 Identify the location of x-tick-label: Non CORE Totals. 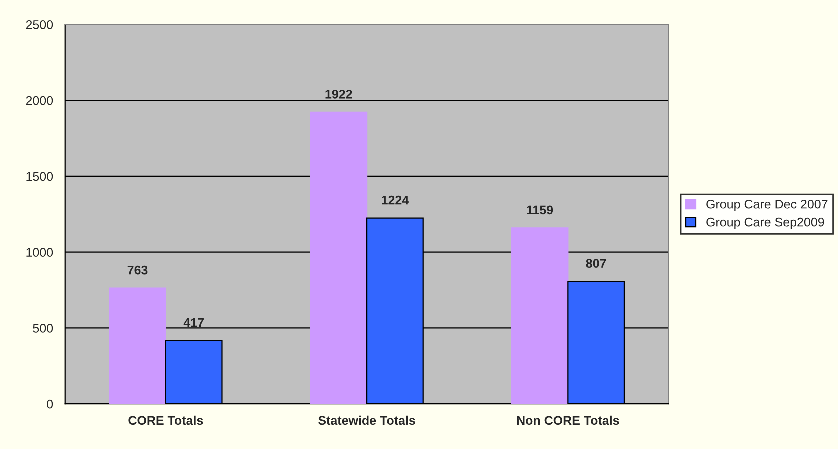
(568, 421).